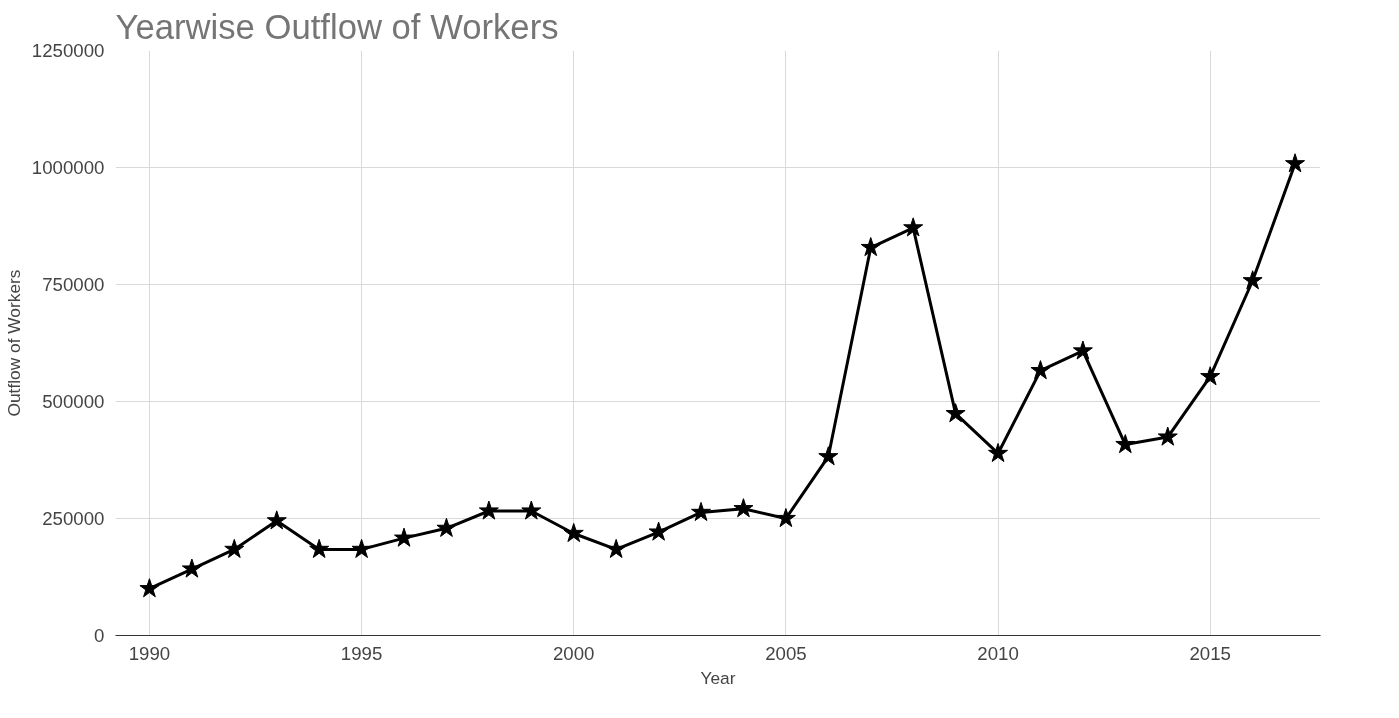 The image size is (1399, 718). I want to click on y-tick-label: 1250000, so click(68, 50).